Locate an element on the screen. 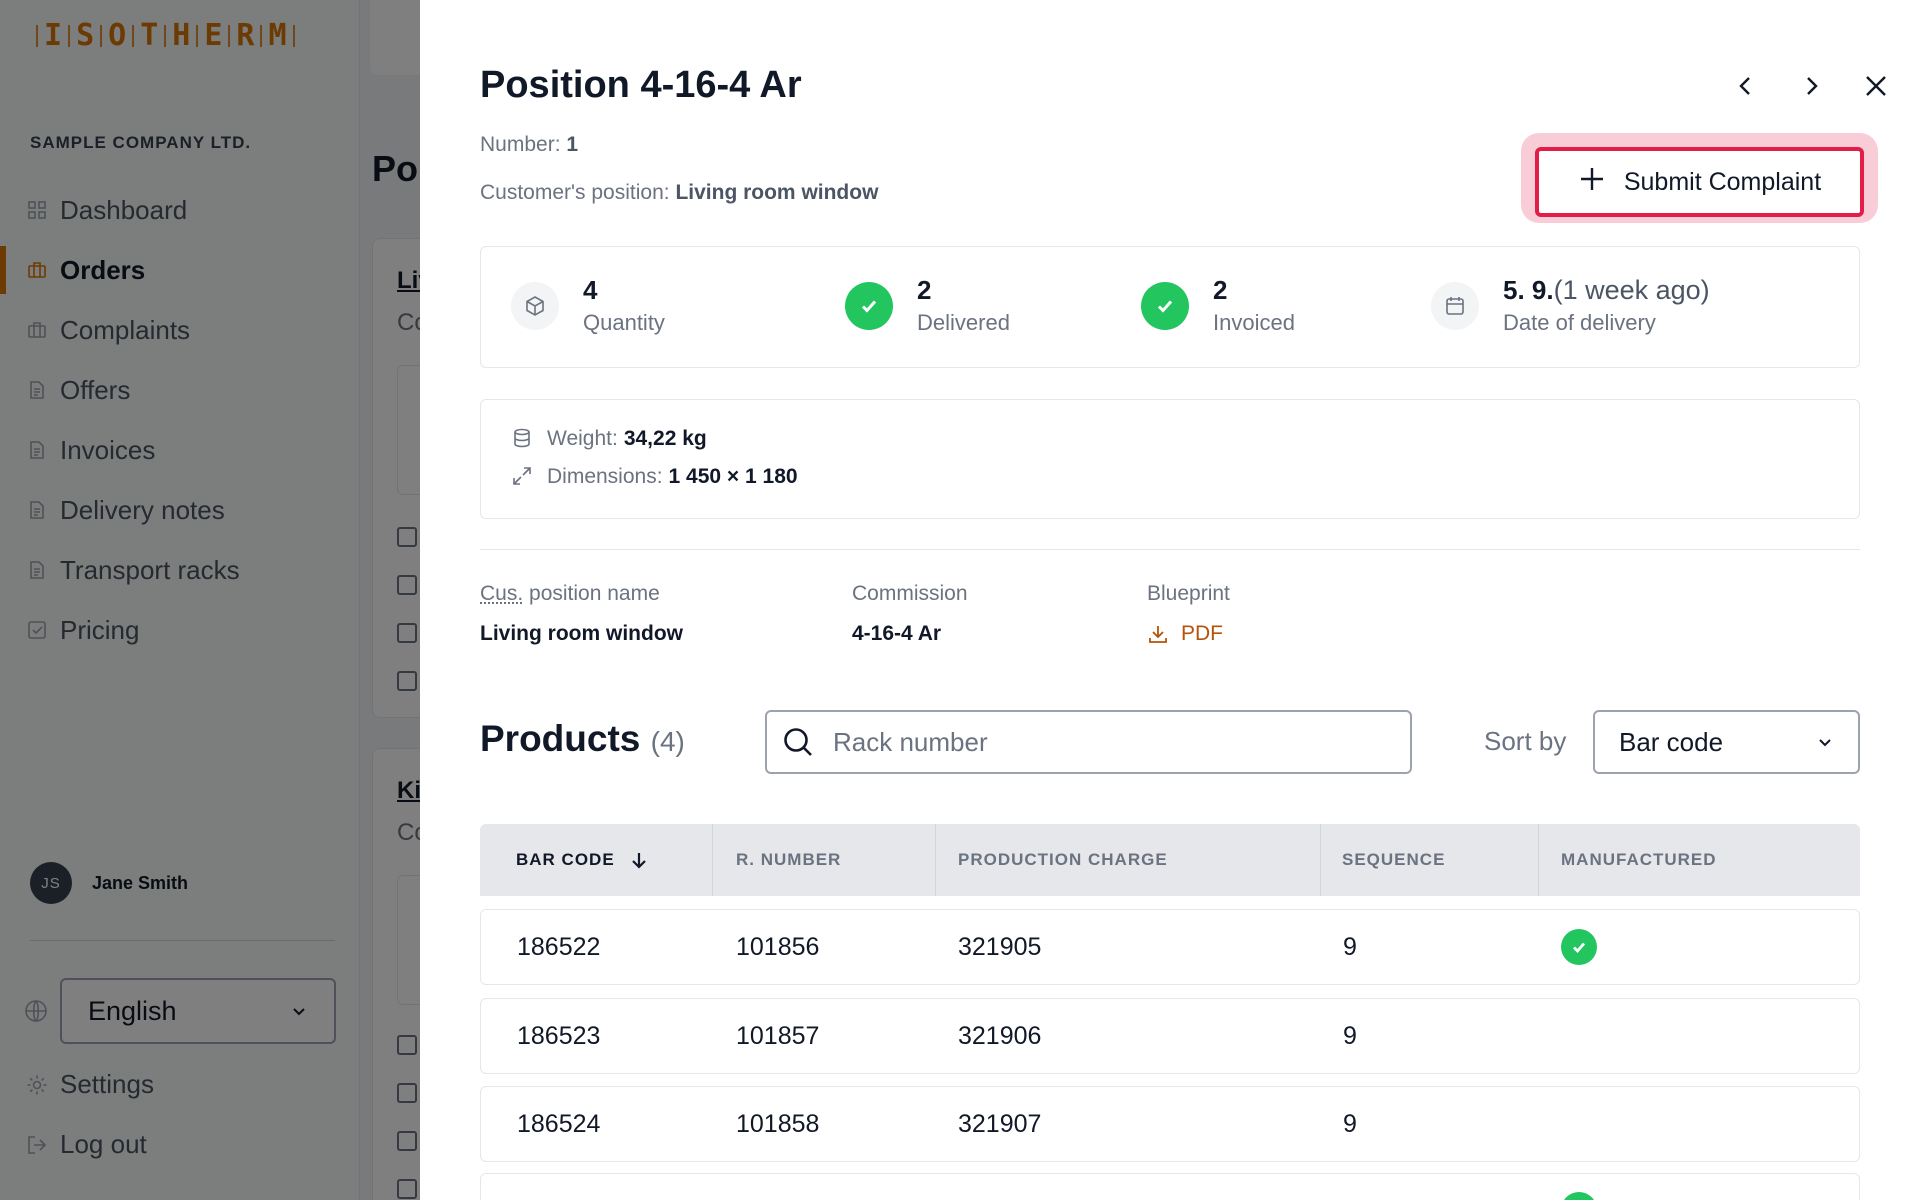 This screenshot has width=1920, height=1200. commission-value: 4-16-4 Ar is located at coordinates (910, 634).